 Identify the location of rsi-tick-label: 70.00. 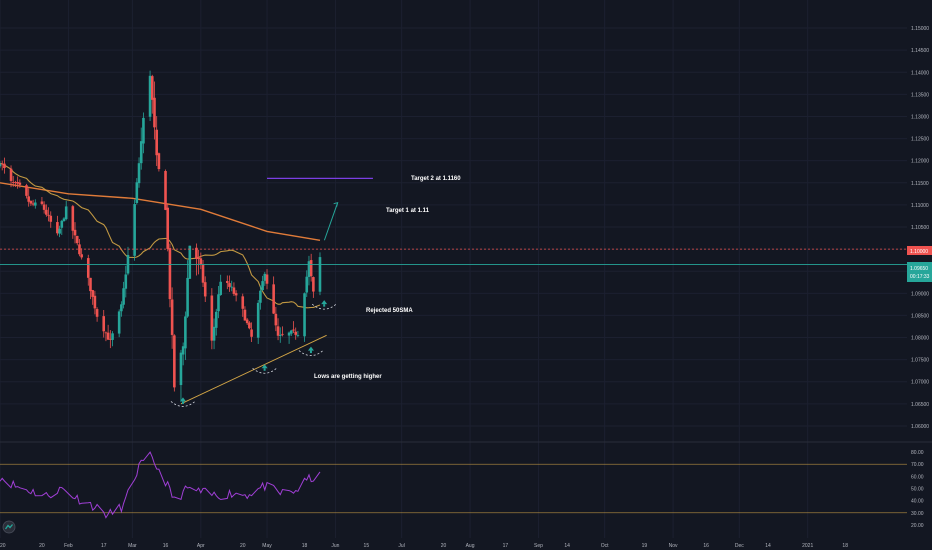
(917, 465).